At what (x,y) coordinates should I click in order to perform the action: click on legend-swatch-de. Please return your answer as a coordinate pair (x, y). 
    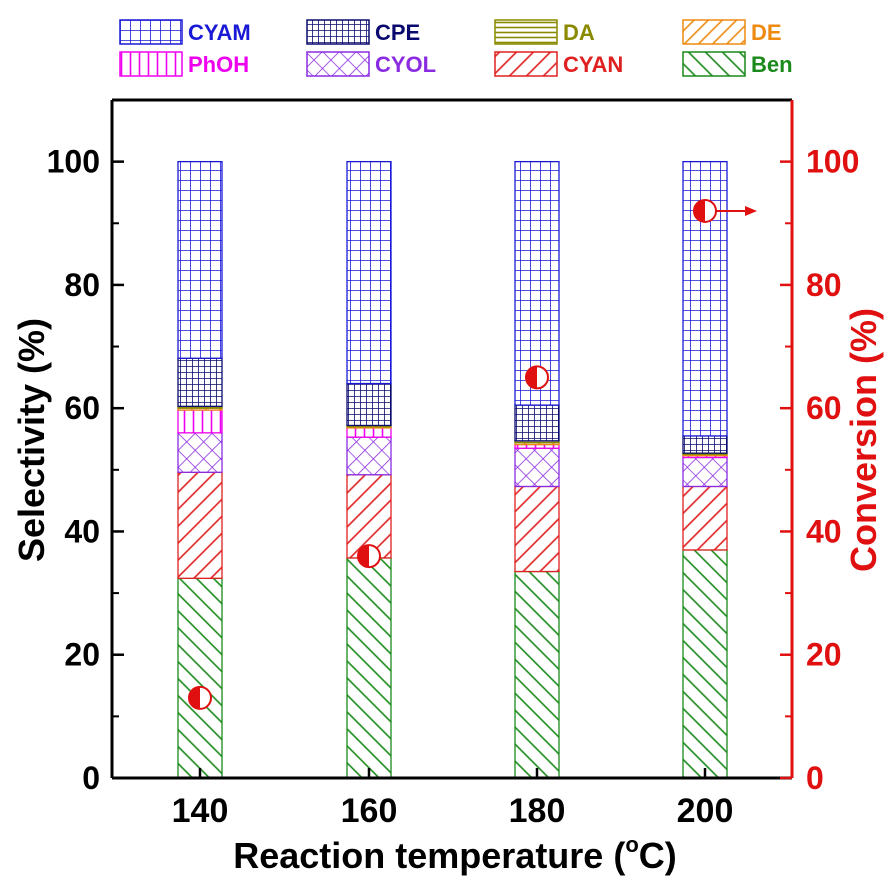
    Looking at the image, I should click on (714, 32).